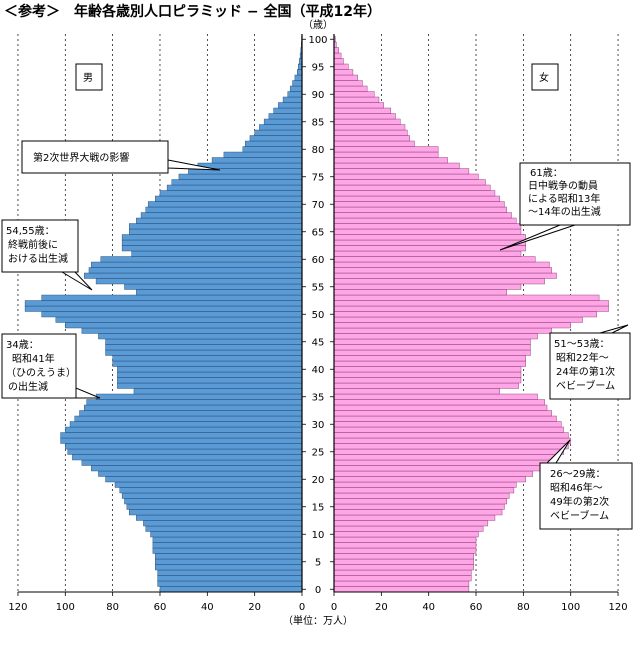 The width and height of the screenshot is (634, 660). What do you see at coordinates (22, 345) in the screenshot?
I see `annotation-text: 34歳：` at bounding box center [22, 345].